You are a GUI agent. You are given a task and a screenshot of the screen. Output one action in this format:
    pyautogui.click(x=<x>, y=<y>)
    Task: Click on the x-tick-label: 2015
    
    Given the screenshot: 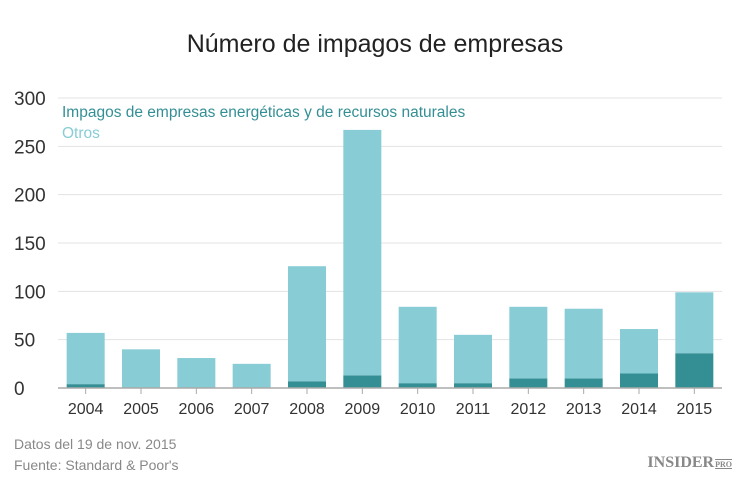 What is the action you would take?
    pyautogui.click(x=695, y=409)
    